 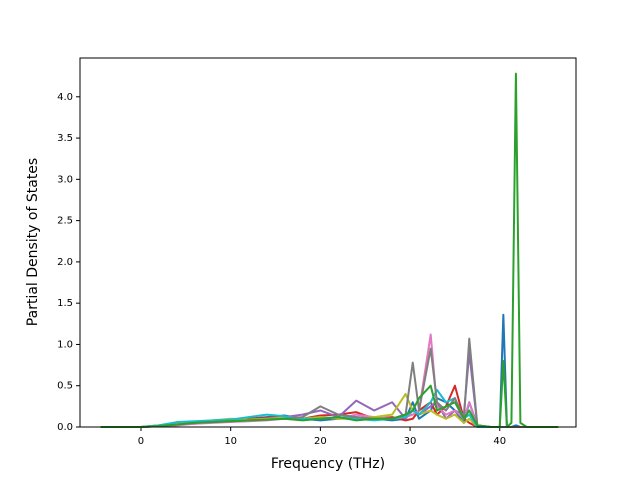 I want to click on y-tick-label: 4.0, so click(x=65, y=97).